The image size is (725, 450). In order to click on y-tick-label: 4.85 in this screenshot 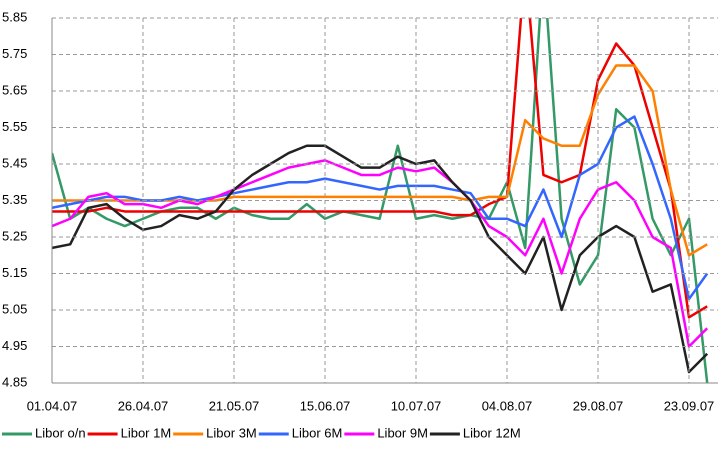, I will do `click(14, 381)`.